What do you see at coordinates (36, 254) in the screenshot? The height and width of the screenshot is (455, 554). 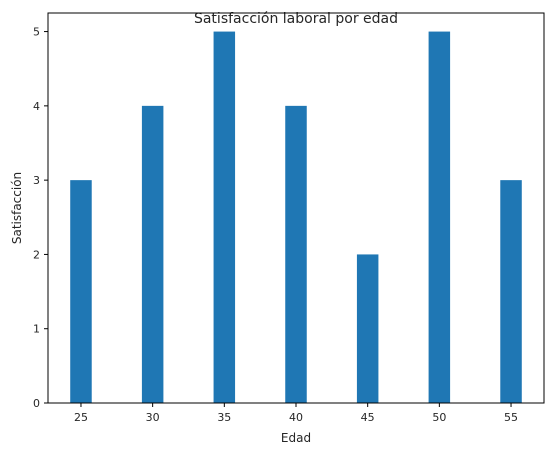 I see `y-tick-label: 2` at bounding box center [36, 254].